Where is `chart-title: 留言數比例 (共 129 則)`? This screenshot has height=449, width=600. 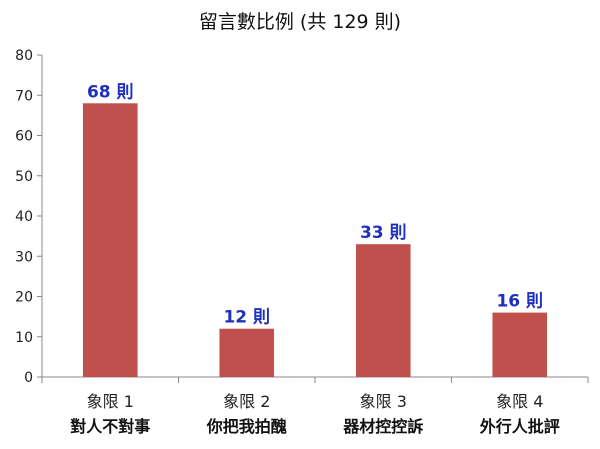 chart-title: 留言數比例 (共 129 則) is located at coordinates (300, 22).